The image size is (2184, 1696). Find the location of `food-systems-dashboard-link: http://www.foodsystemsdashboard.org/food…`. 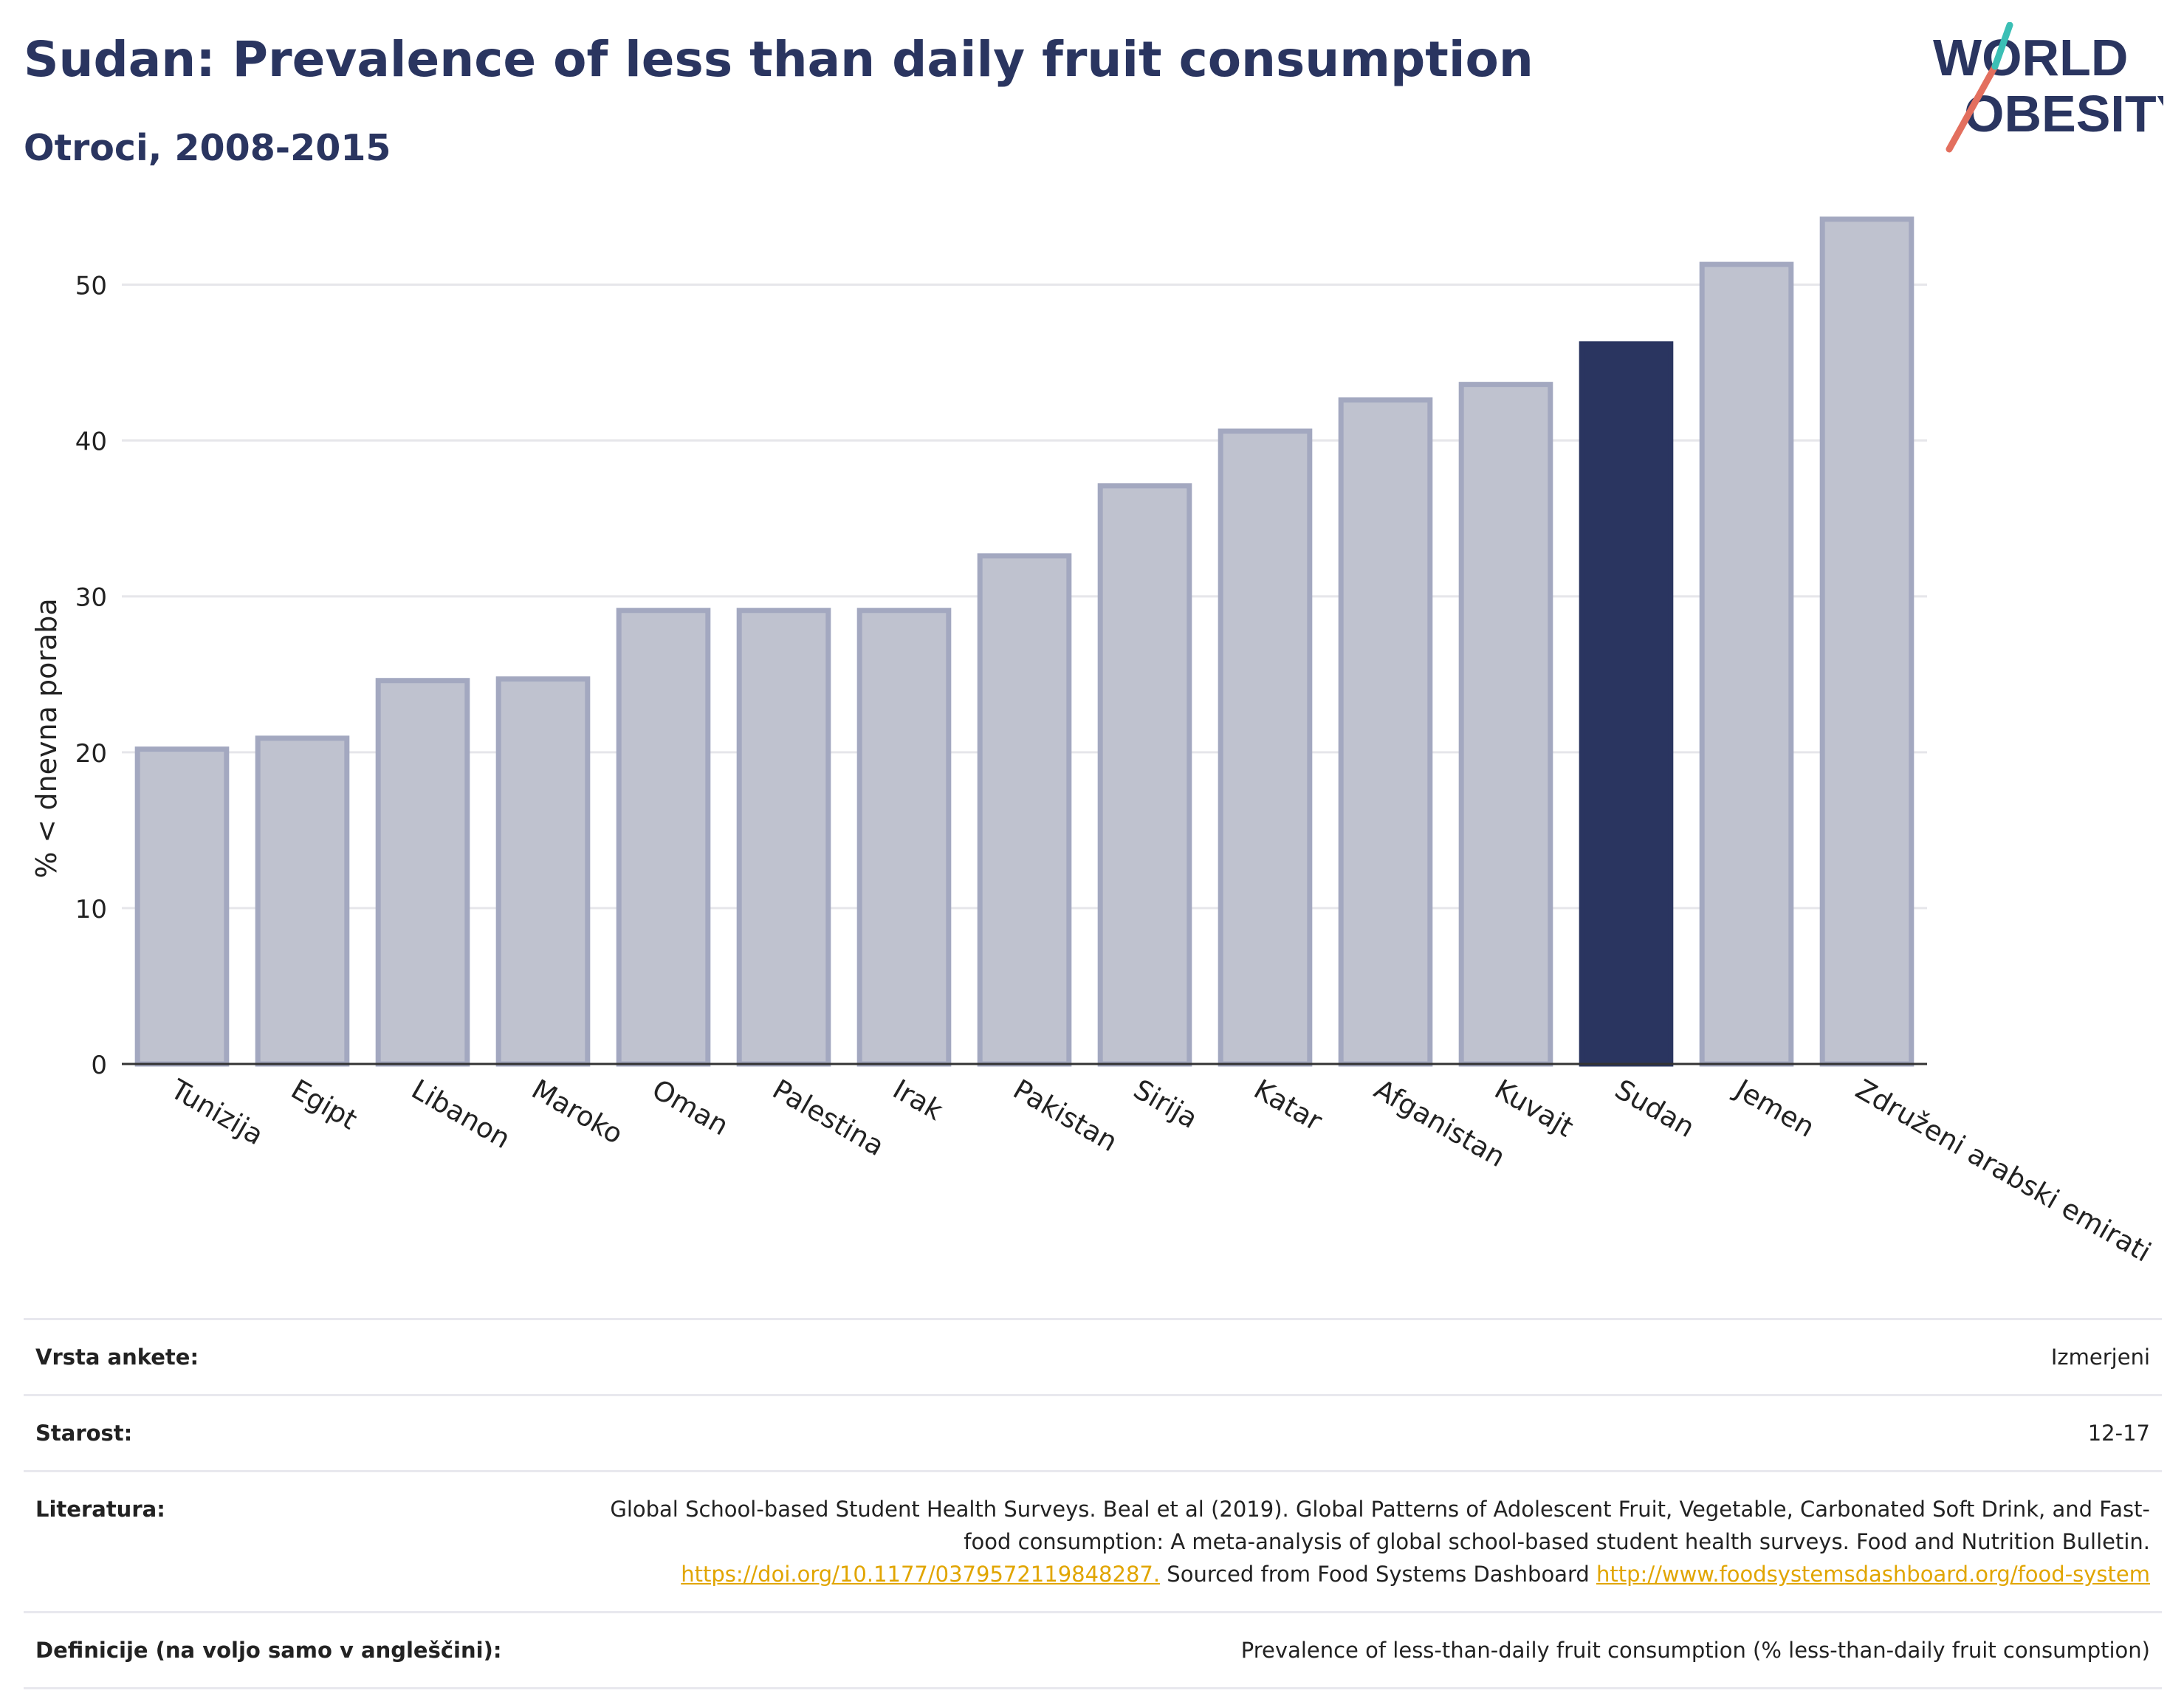

food-systems-dashboard-link: http://www.foodsystemsdashboard.org/food… is located at coordinates (1873, 1575).